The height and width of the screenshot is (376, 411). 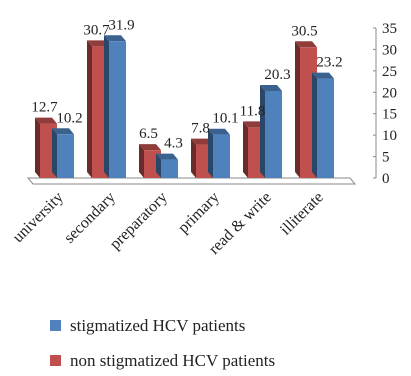 I want to click on value-label: 30.5, so click(x=304, y=31).